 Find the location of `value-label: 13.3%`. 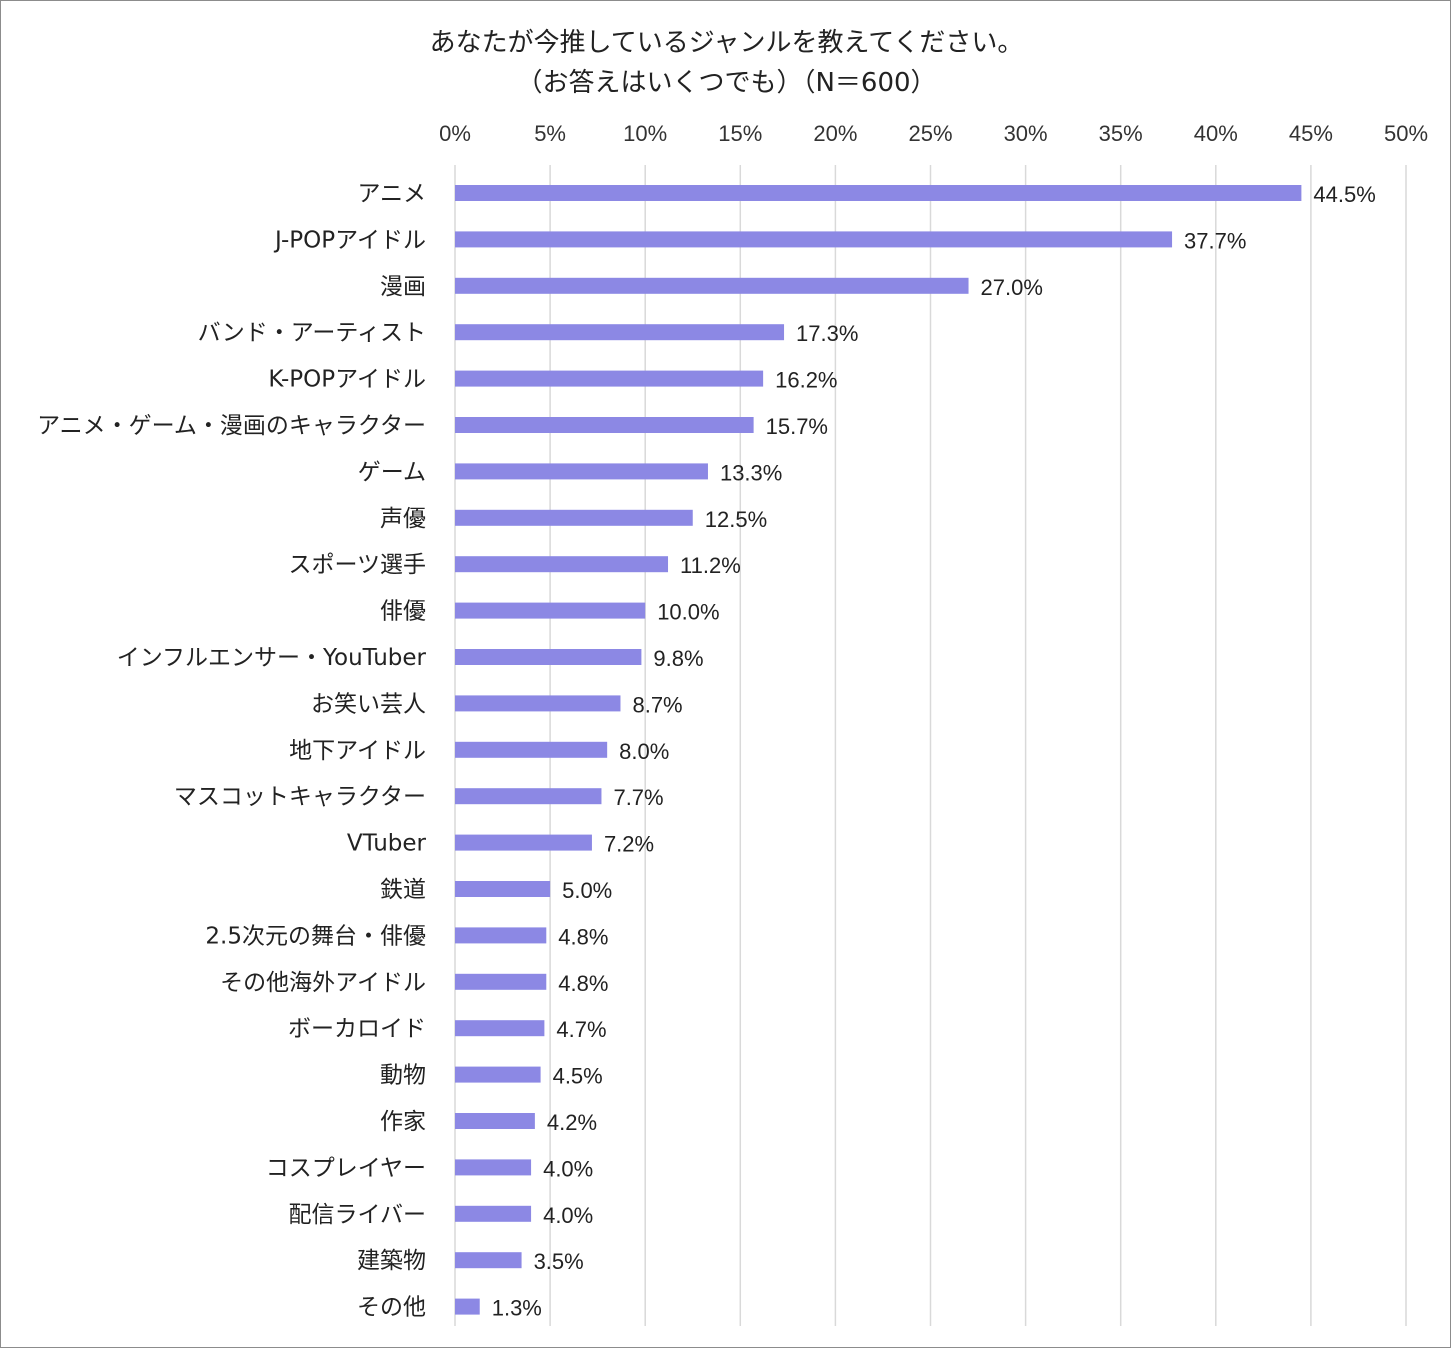

value-label: 13.3% is located at coordinates (751, 472).